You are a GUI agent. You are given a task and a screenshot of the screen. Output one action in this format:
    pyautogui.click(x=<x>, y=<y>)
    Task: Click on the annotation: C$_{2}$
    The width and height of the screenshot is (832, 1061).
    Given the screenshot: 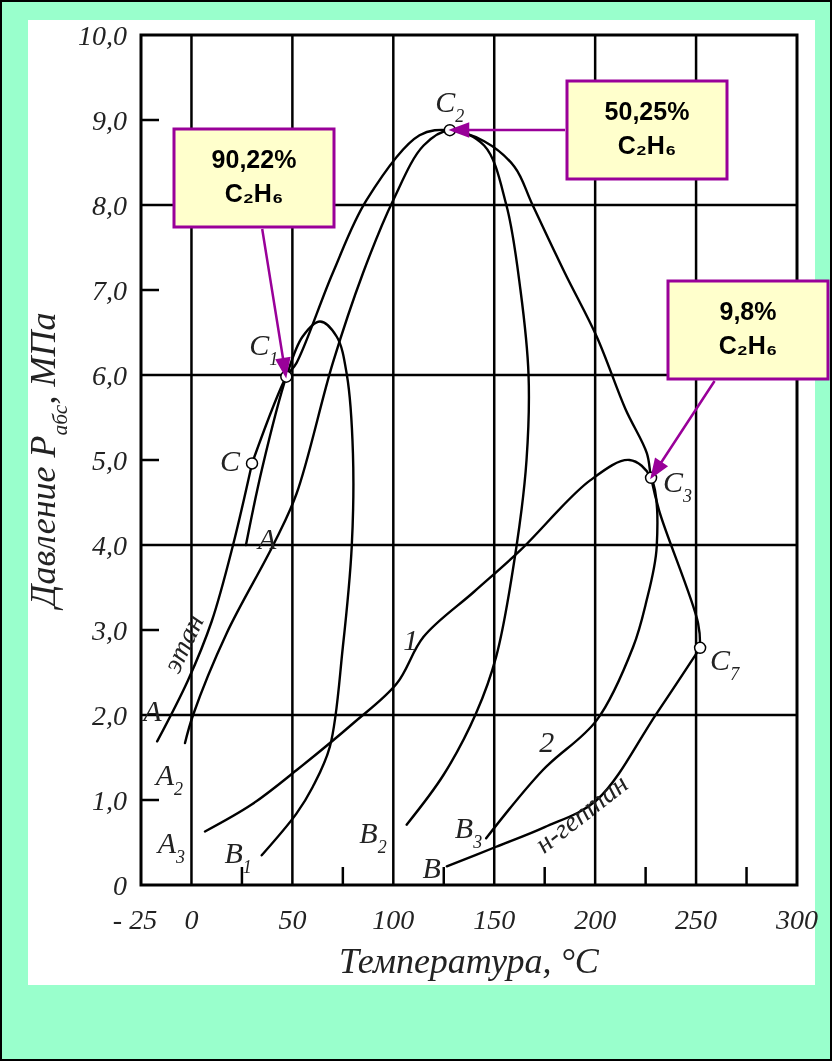 What is the action you would take?
    pyautogui.click(x=450, y=106)
    